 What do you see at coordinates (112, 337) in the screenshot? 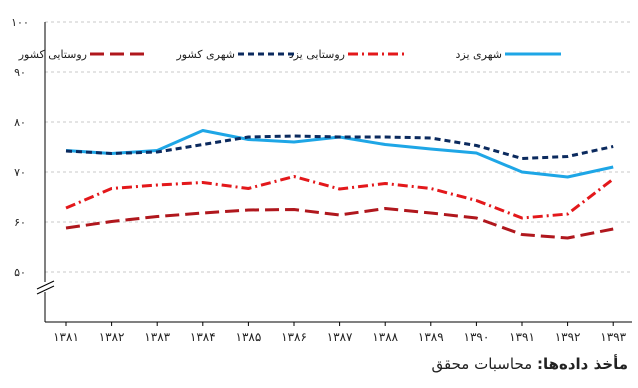
I see `x-tick-label: ۱۳۸۲` at bounding box center [112, 337].